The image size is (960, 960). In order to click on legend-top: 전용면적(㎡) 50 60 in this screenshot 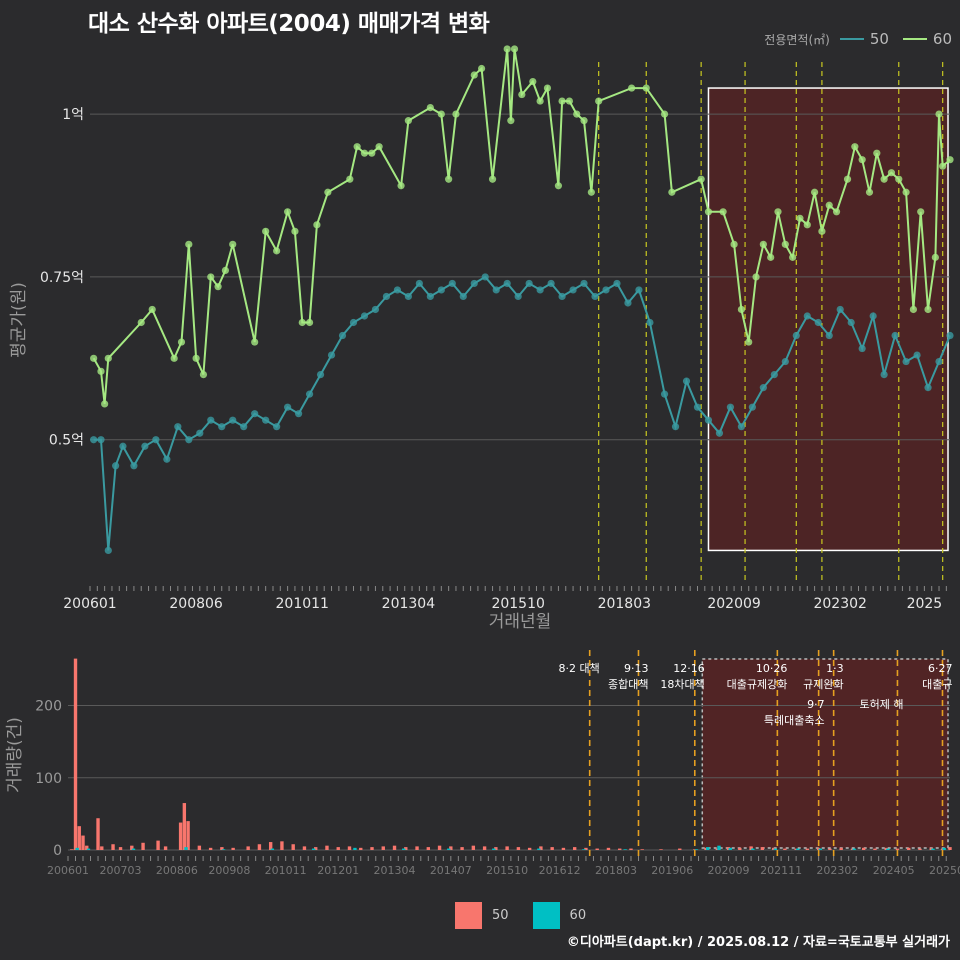, I will do `click(858, 39)`.